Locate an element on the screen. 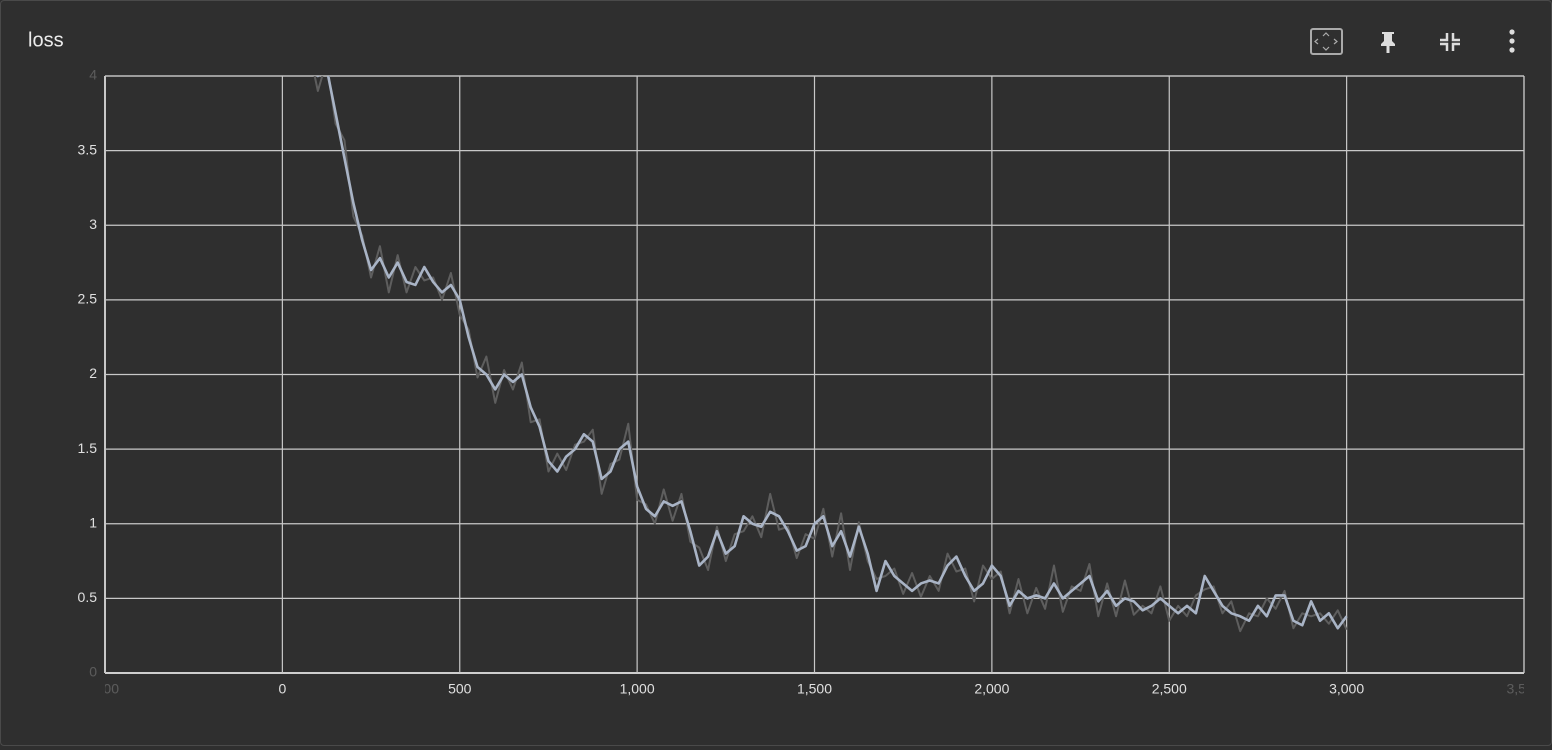 Image resolution: width=1552 pixels, height=750 pixels. y-tick-label: 4 is located at coordinates (93, 75).